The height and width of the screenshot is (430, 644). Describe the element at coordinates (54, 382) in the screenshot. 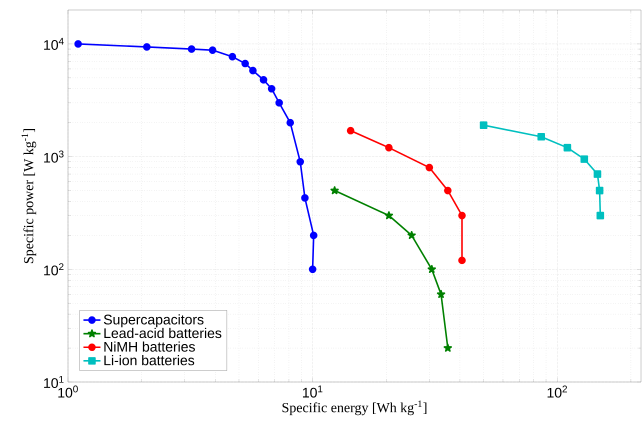

I see `y-tick-label: 10$^{1}$` at that location.